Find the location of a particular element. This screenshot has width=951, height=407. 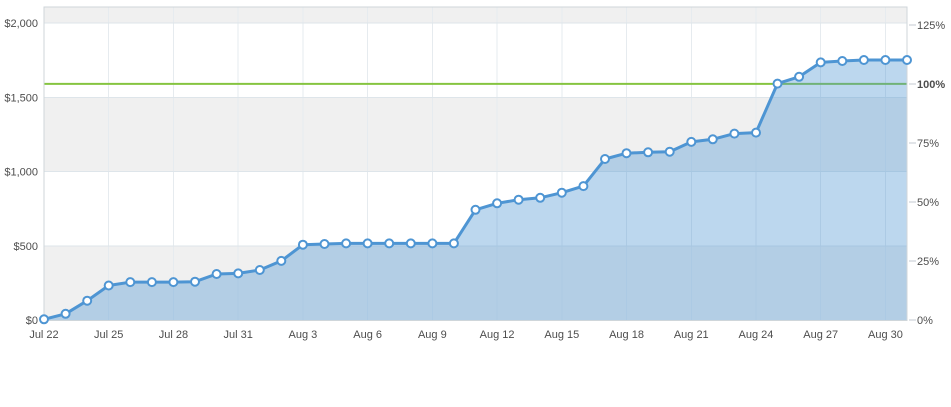

y-axis-percent-label: 25% is located at coordinates (928, 262).